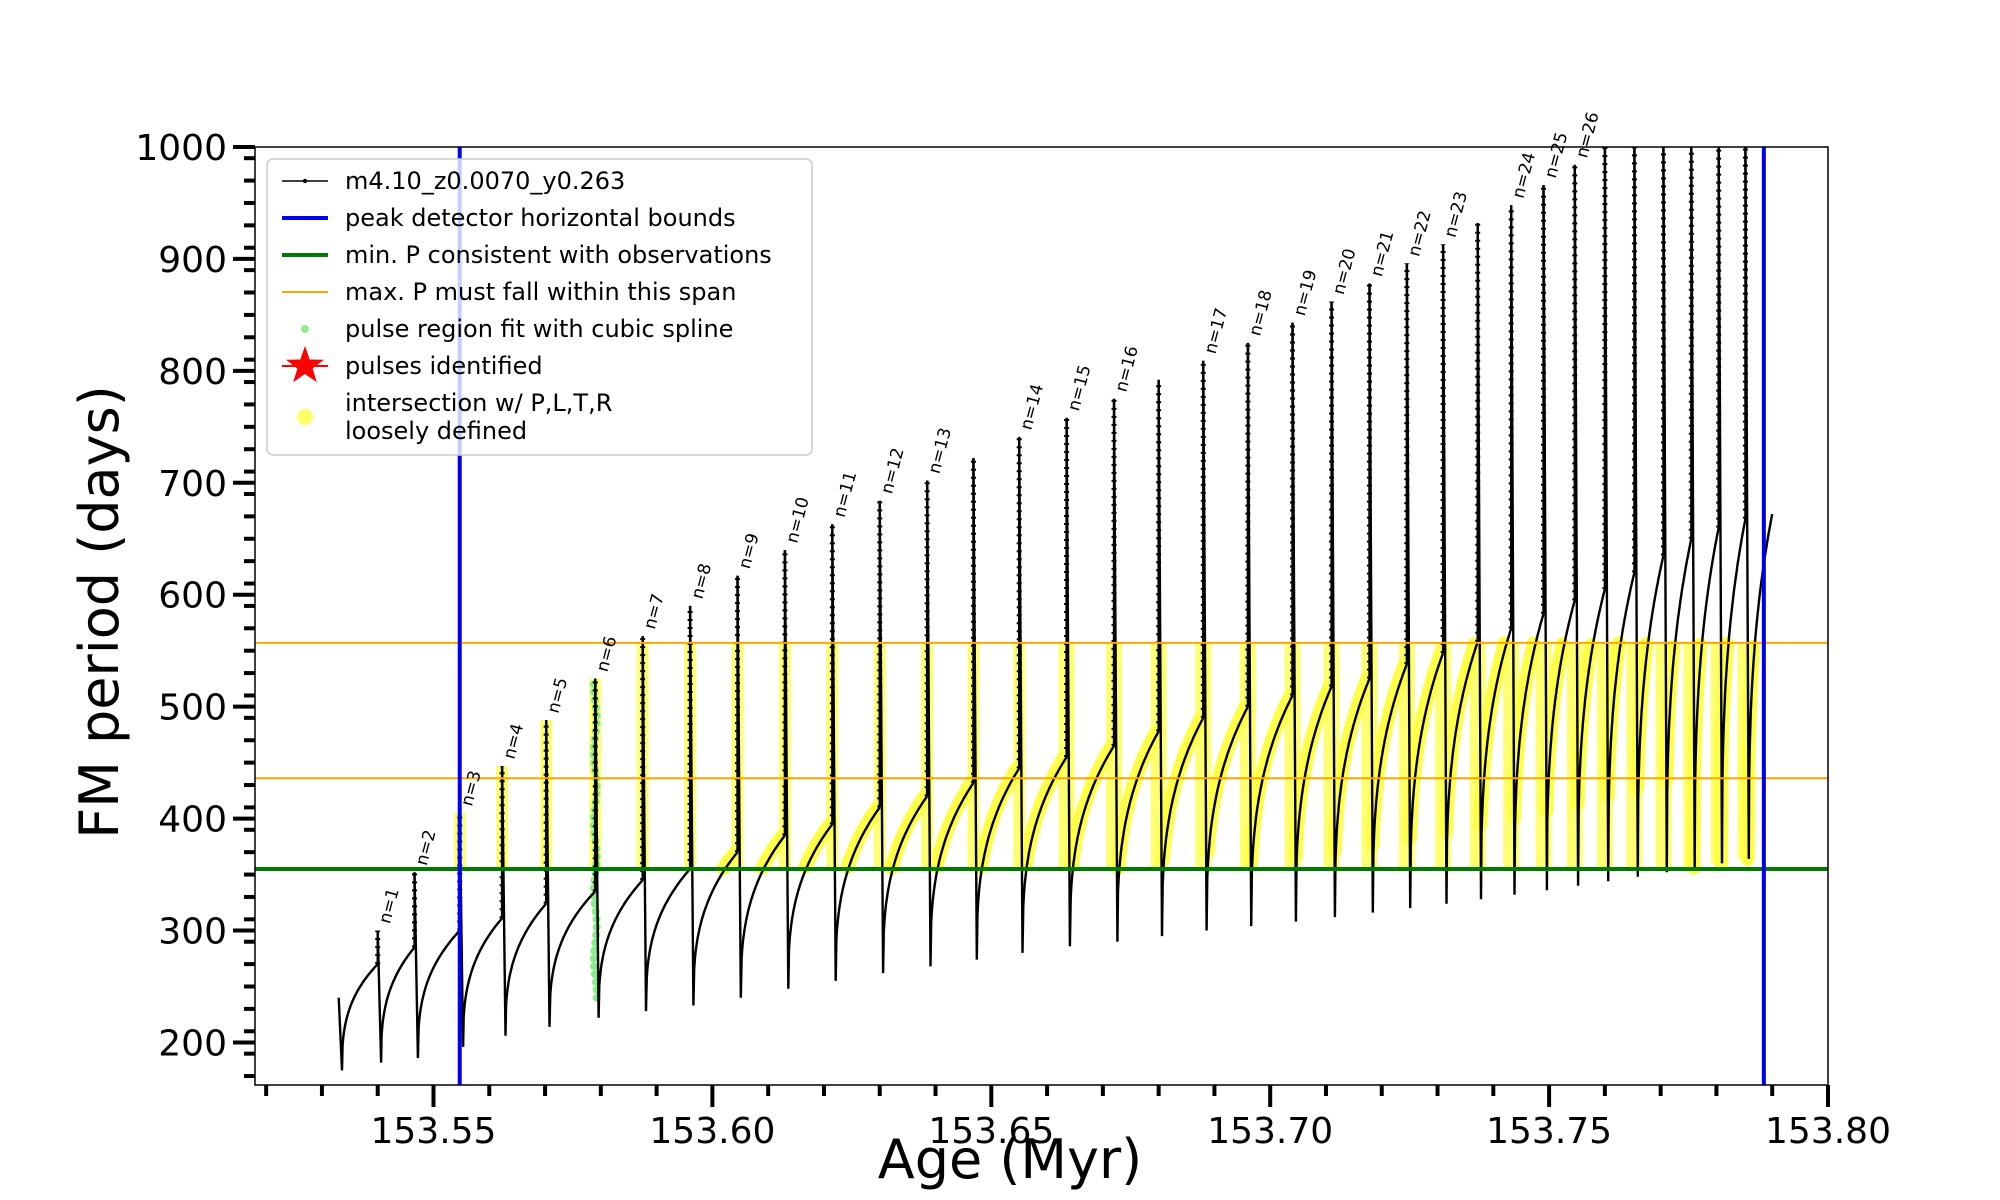 The height and width of the screenshot is (1200, 2000). What do you see at coordinates (558, 255) in the screenshot?
I see `legend-label: min. P consistent with observations` at bounding box center [558, 255].